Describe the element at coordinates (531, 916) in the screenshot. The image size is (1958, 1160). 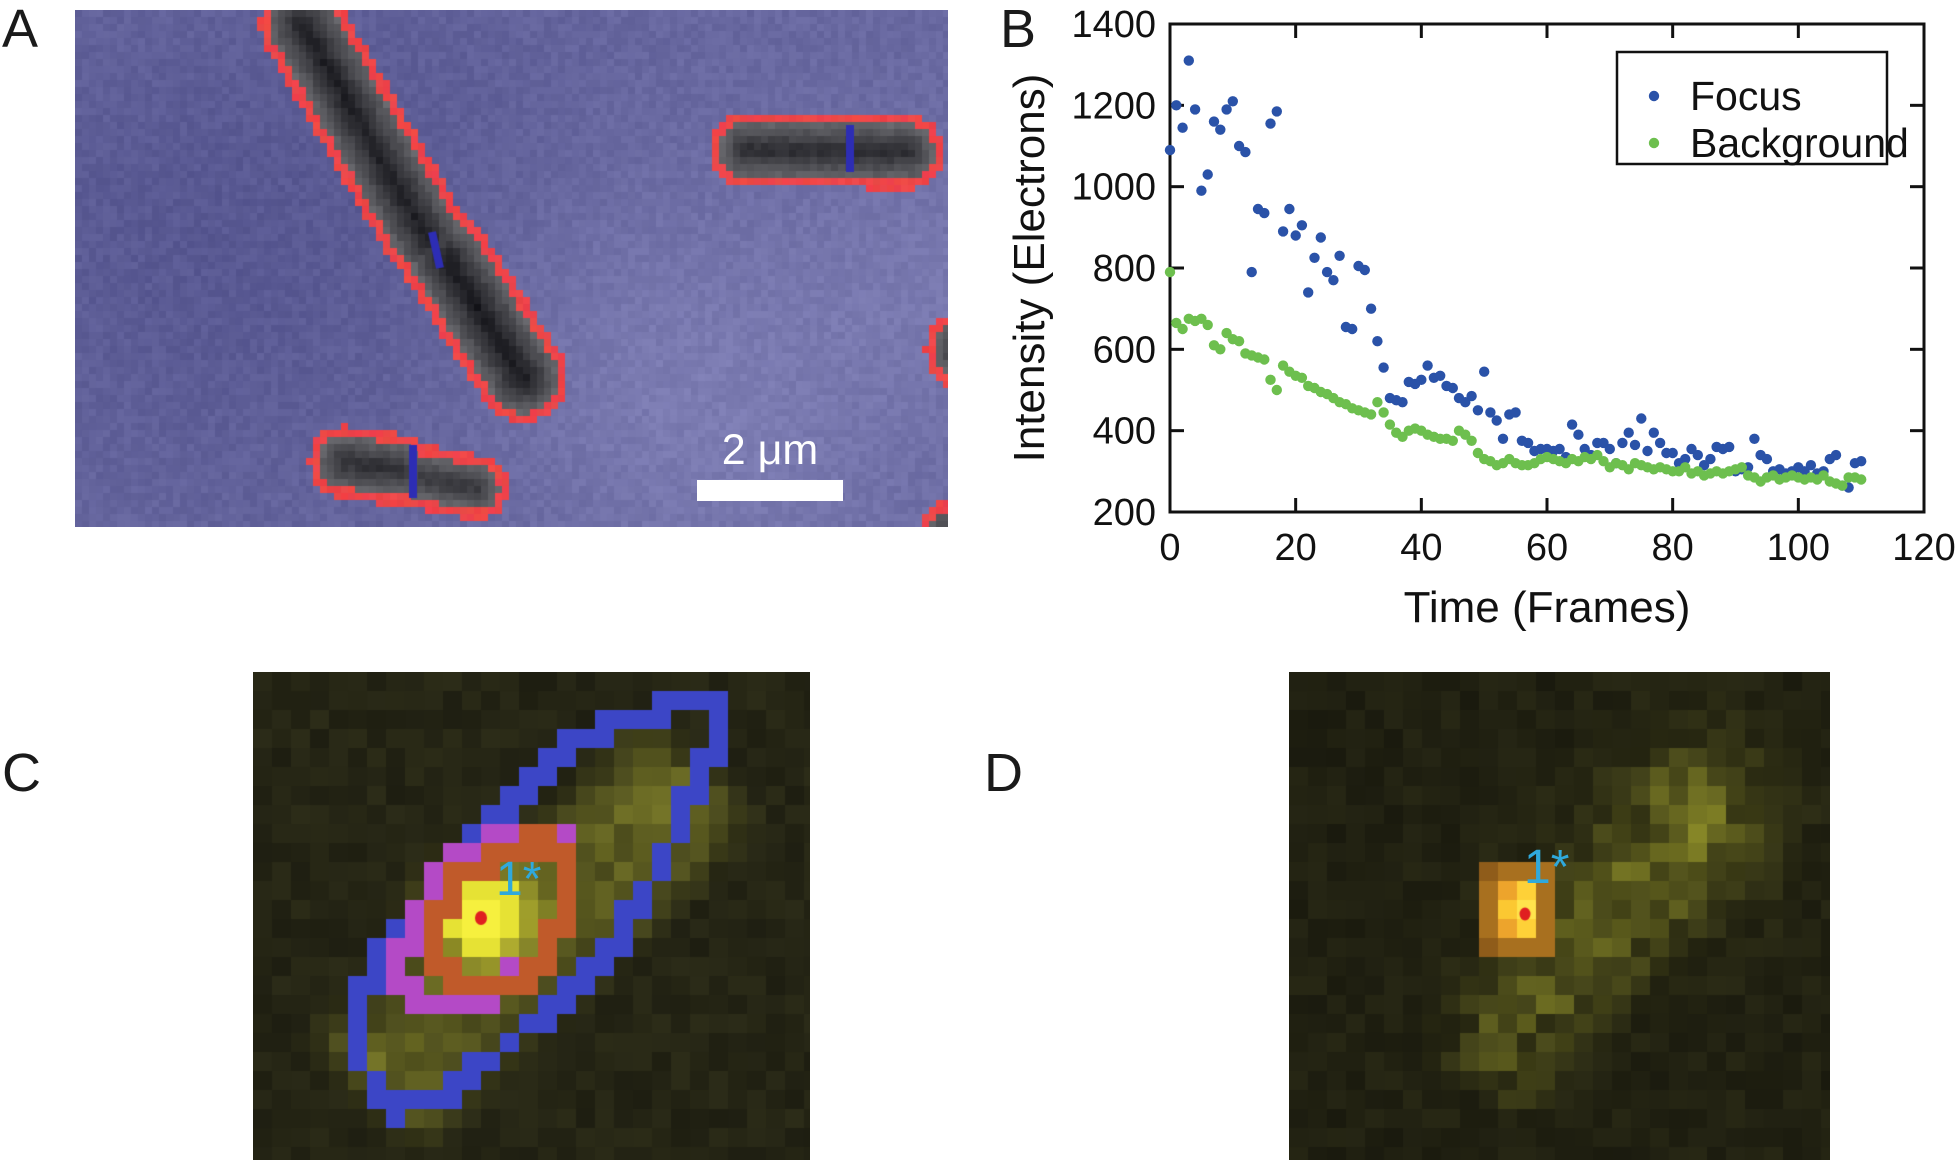
I see `panel-c-fluorescence-image` at that location.